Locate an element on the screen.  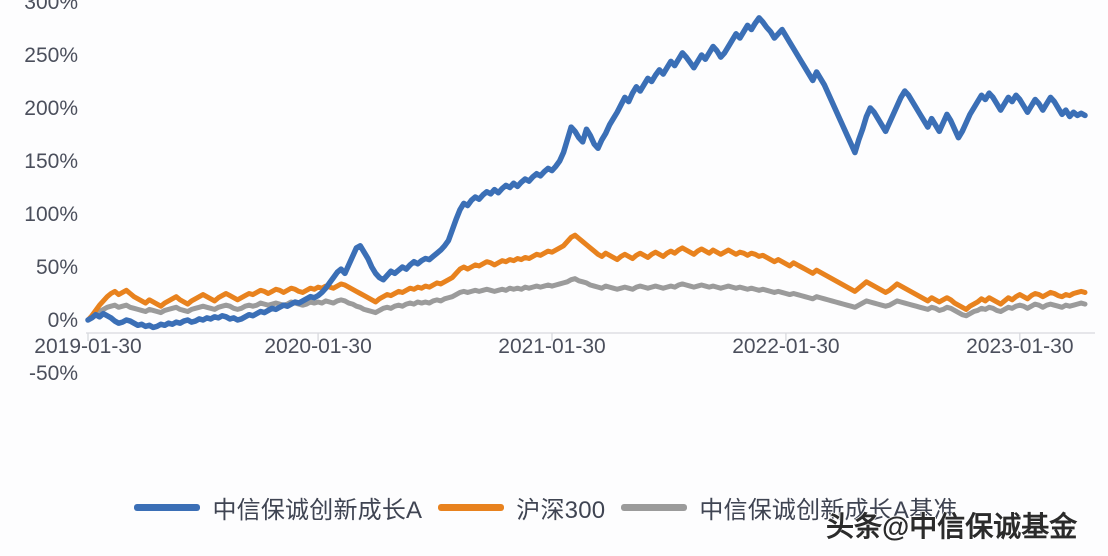
y-axis-tick-label: 100% is located at coordinates (51, 214).